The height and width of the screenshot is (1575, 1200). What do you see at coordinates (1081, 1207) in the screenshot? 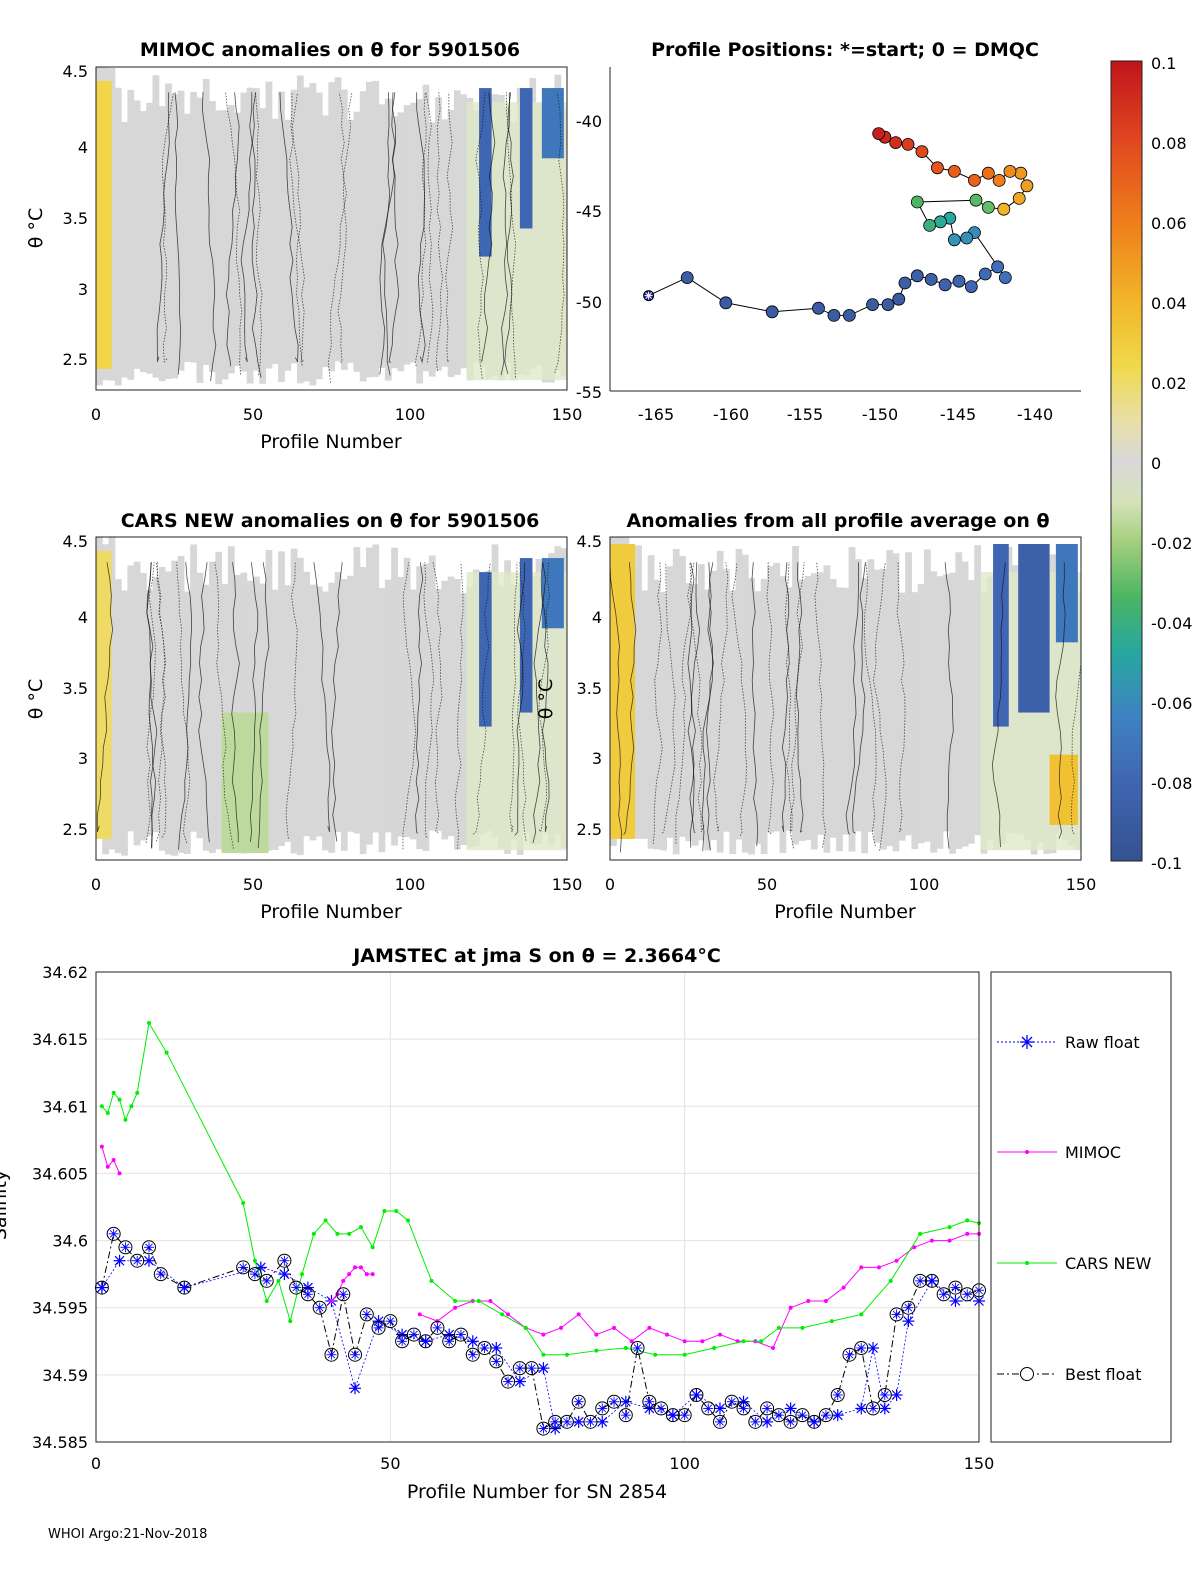
I see `salinity-legend: Raw float MIMOC CARS NEW Best float` at bounding box center [1081, 1207].